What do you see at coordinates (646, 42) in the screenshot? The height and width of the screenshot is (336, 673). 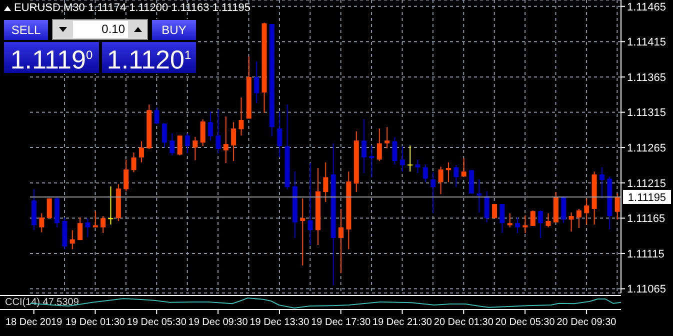 I see `y-tick-label: 1.11415` at bounding box center [646, 42].